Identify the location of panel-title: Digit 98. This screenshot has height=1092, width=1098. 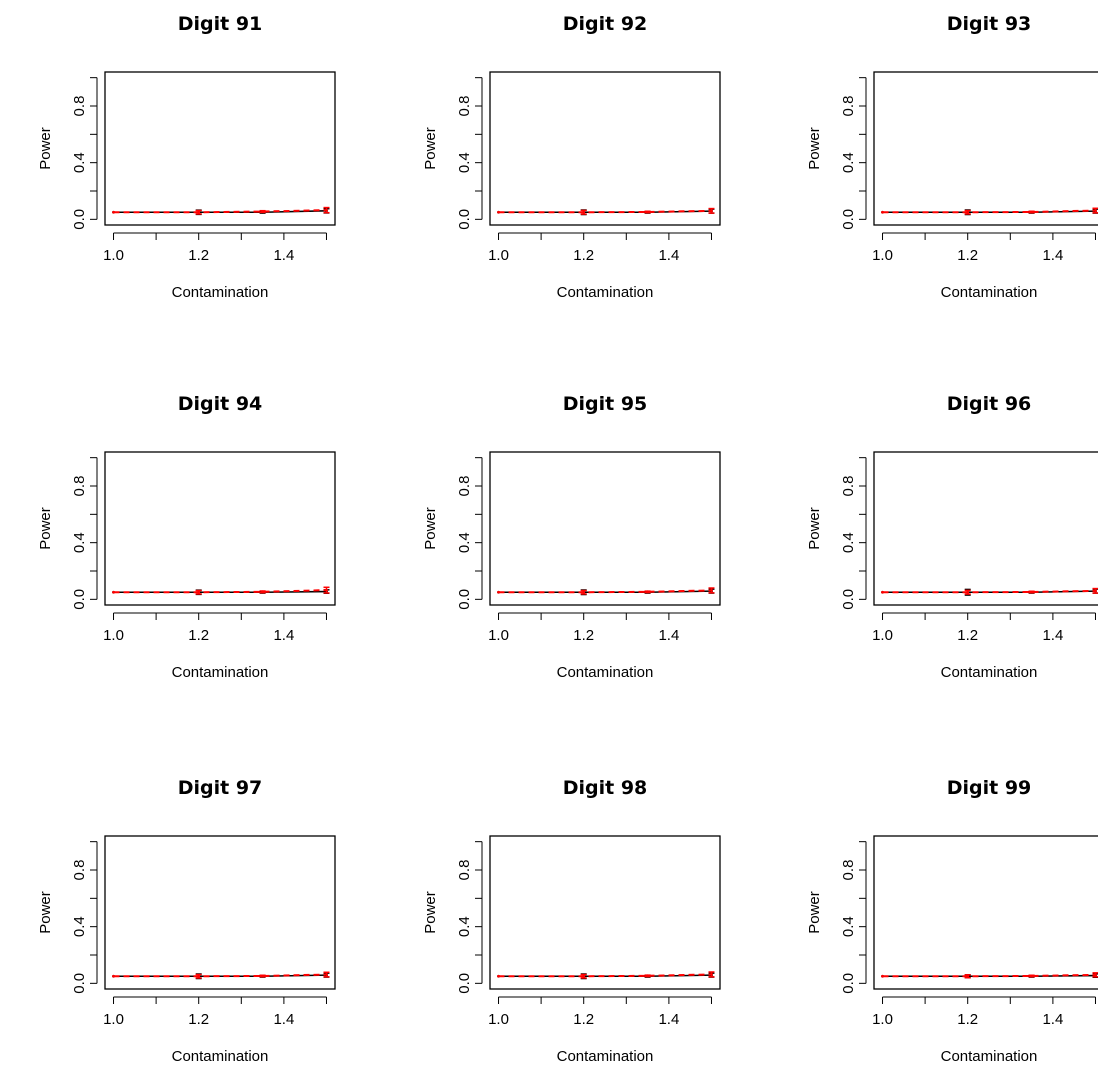
(605, 788).